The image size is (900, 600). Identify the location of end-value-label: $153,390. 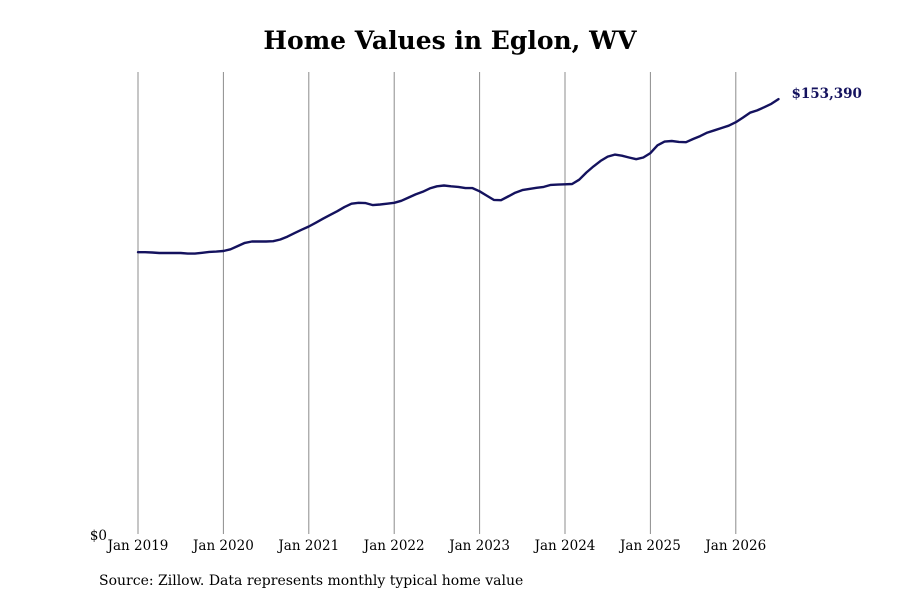
(827, 94).